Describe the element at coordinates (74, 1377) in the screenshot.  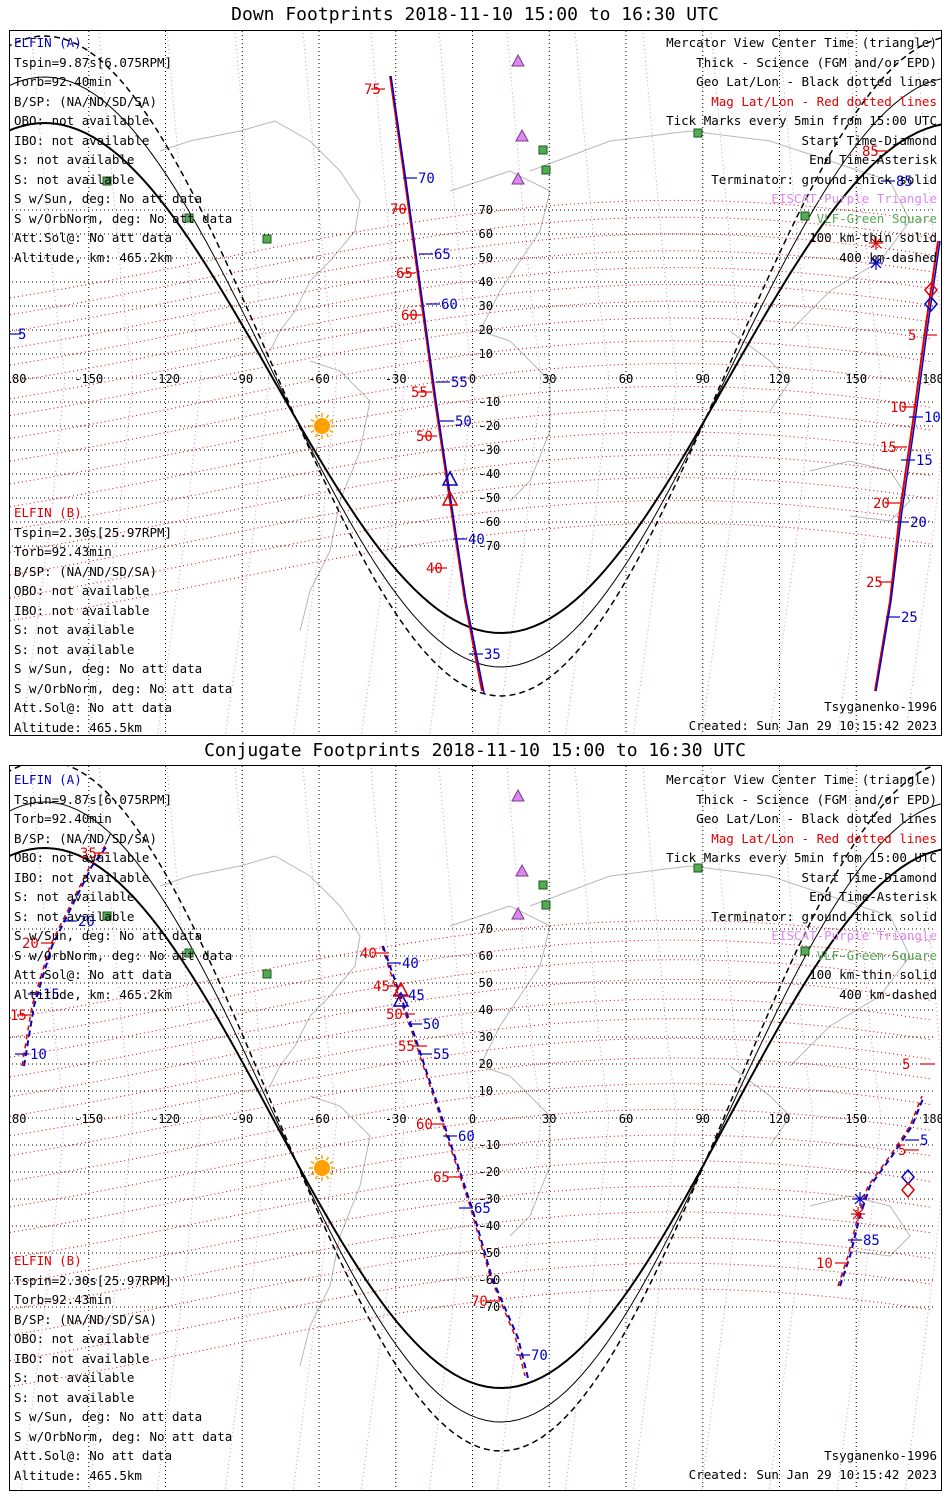
I see `elfin-b-line: S: not available` at that location.